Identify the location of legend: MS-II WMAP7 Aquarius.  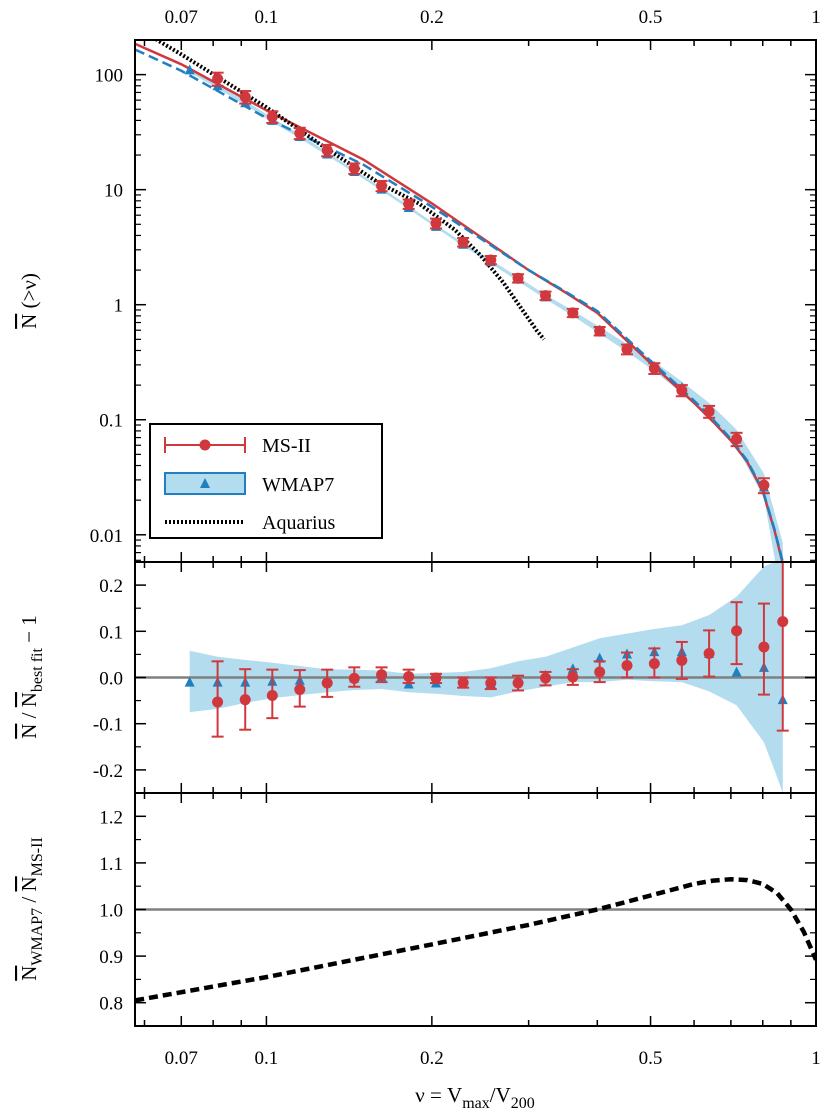
(266, 481).